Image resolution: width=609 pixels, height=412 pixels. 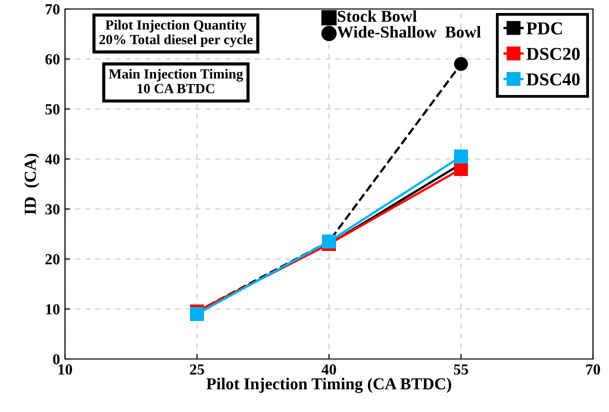 What do you see at coordinates (65, 369) in the screenshot?
I see `x-tick-label: 10` at bounding box center [65, 369].